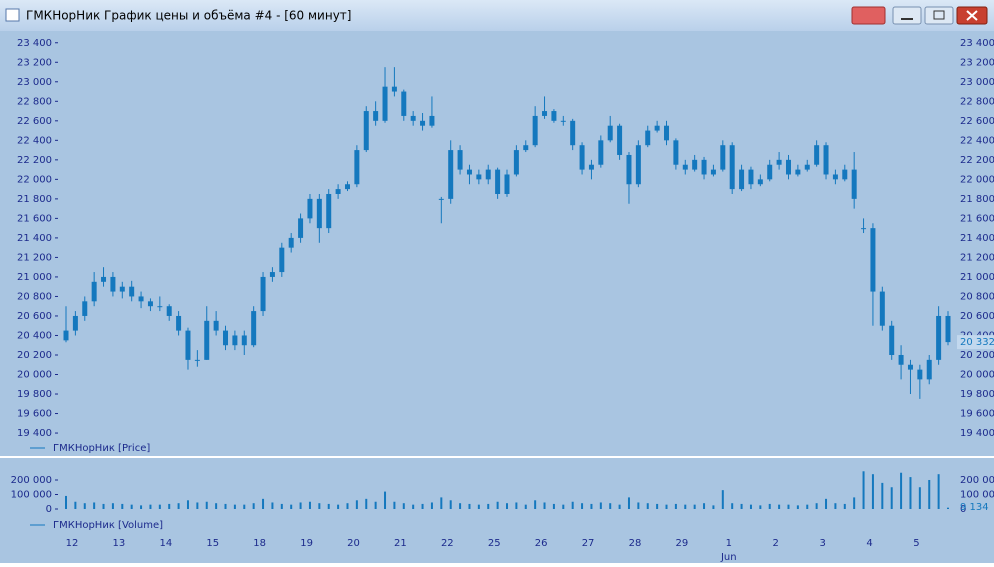 The height and width of the screenshot is (567, 994). Describe the element at coordinates (101, 448) in the screenshot. I see `legend-price: ГМКНорНик [Price]` at that location.